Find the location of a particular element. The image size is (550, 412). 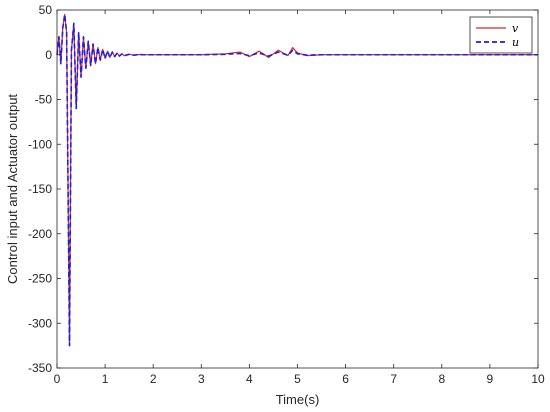

x-tick-label: 6 is located at coordinates (345, 379).